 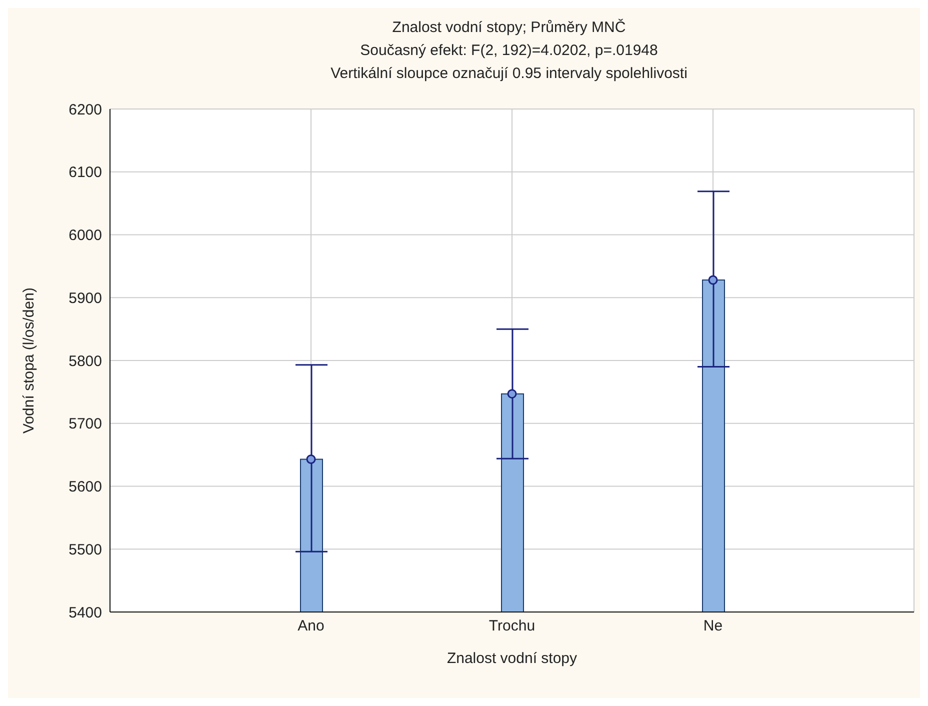 I want to click on x-tick-label: Trochu, so click(x=512, y=626).